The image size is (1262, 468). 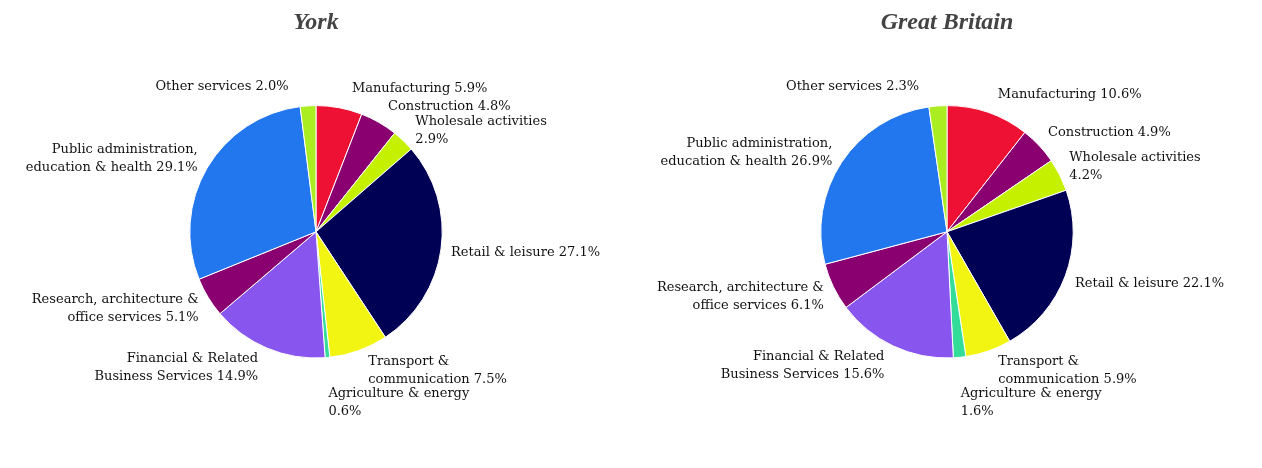 I want to click on slice-label: Financial & Related Business Services 14.9%, so click(x=176, y=367).